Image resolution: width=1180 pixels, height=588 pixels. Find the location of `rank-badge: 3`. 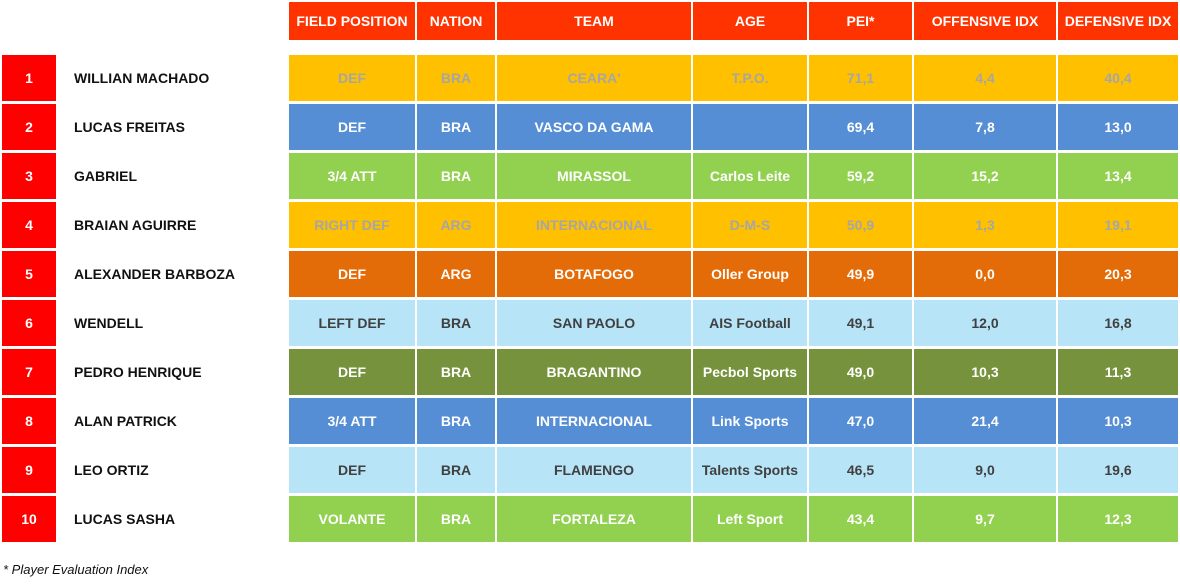

rank-badge: 3 is located at coordinates (29, 176).